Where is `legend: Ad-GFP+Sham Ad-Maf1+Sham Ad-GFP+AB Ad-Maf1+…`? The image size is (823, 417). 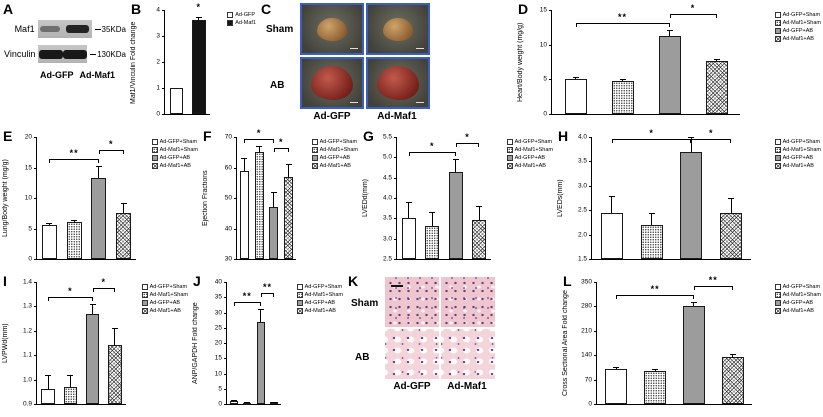 legend: Ad-GFP+Sham Ad-Maf1+Sham Ad-GFP+AB Ad-Maf1+… is located at coordinates (529, 154).